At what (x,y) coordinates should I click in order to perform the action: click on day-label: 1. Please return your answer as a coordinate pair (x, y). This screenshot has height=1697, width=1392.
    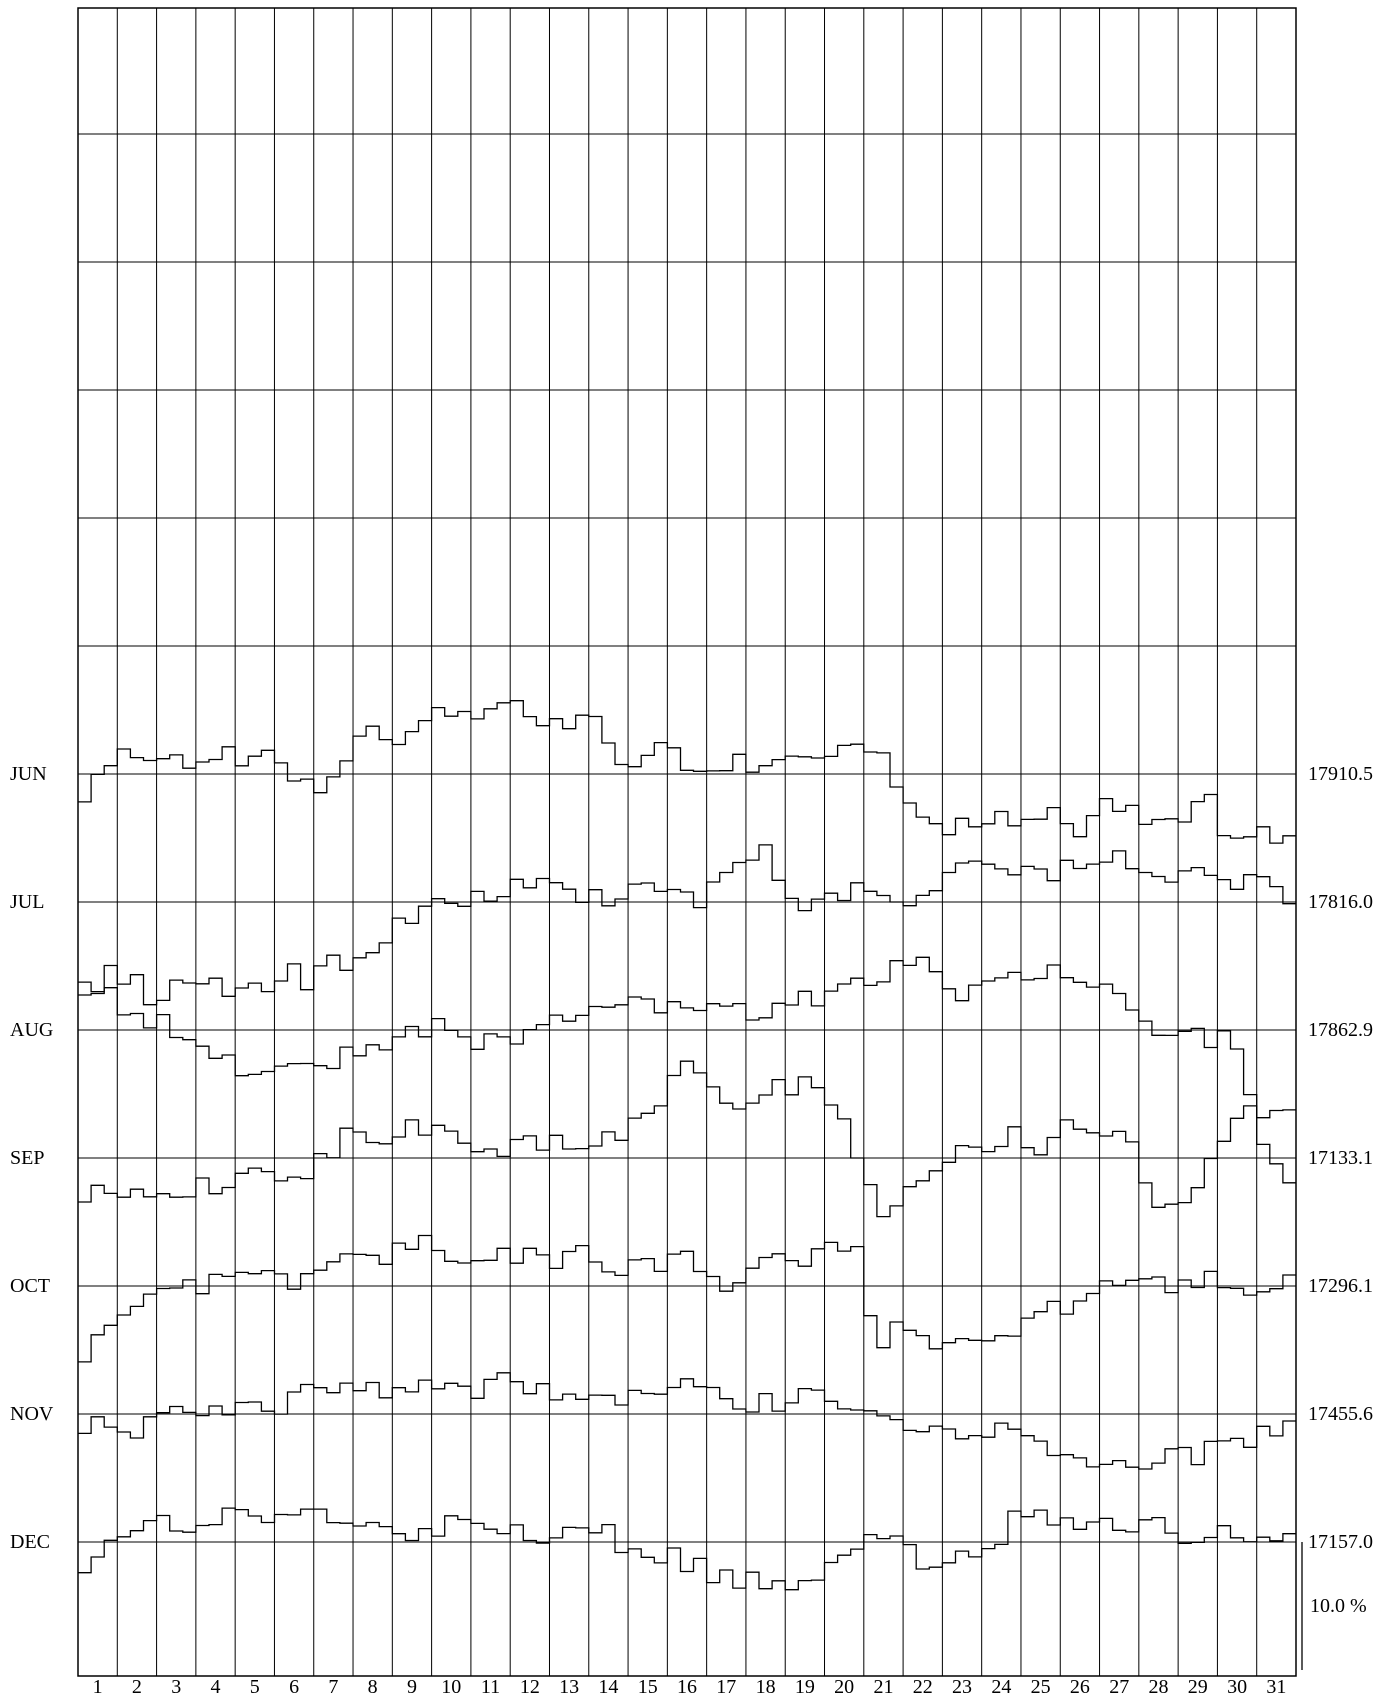
    Looking at the image, I should click on (98, 1686).